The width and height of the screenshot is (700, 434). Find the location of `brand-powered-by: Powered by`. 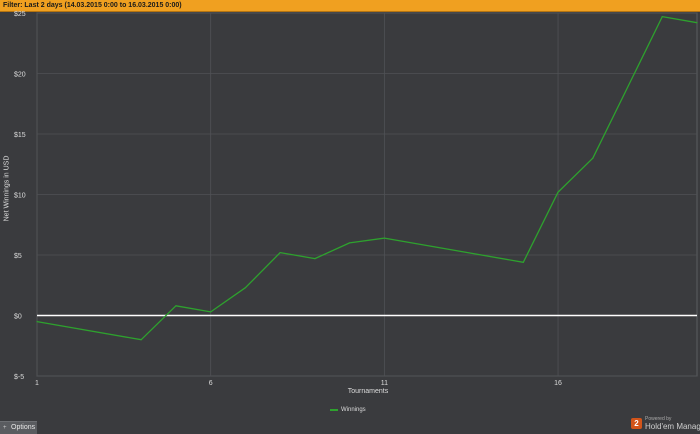

brand-powered-by: Powered by is located at coordinates (658, 419).